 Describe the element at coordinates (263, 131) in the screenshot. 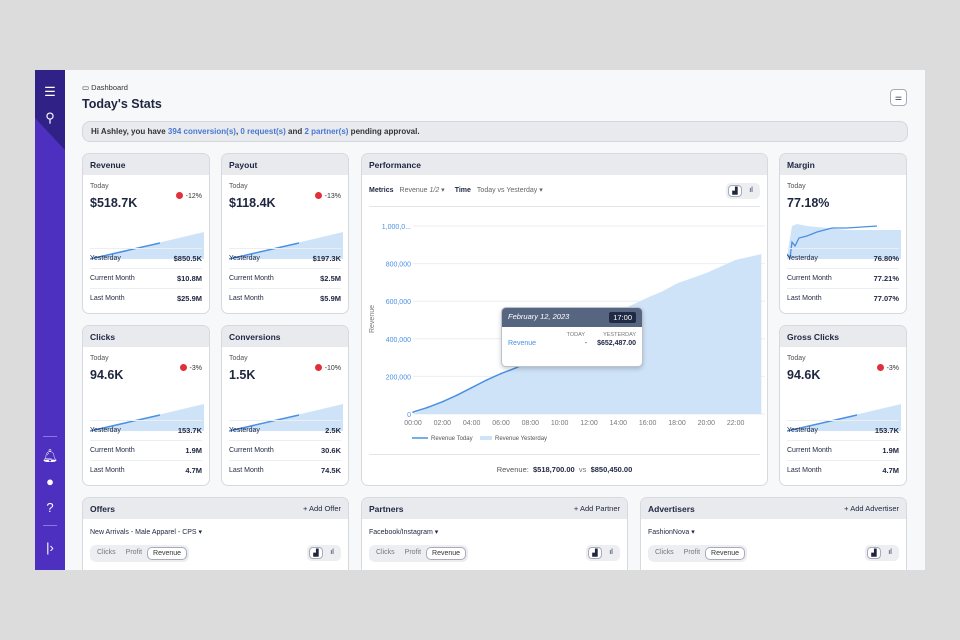

I see `requests-link: 0 request(s)` at that location.